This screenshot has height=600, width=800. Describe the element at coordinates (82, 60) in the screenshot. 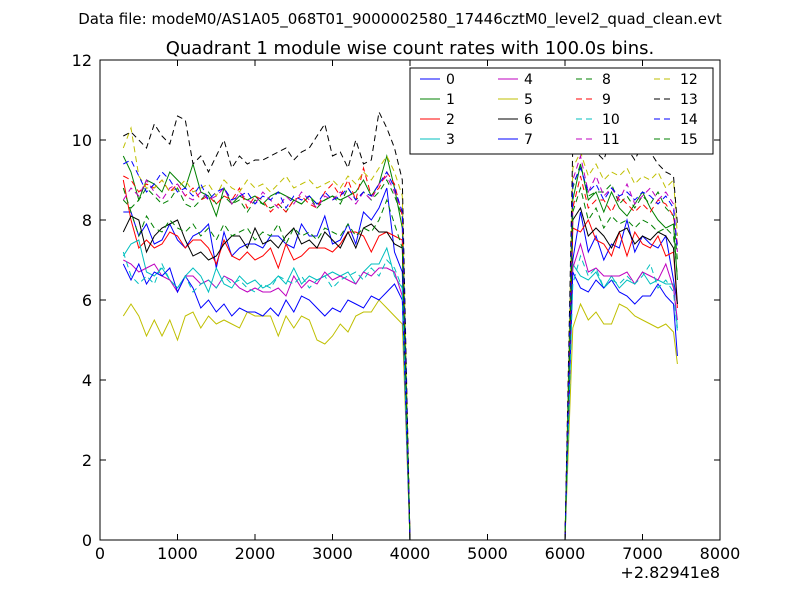

I see `y-tick-label: 12` at that location.